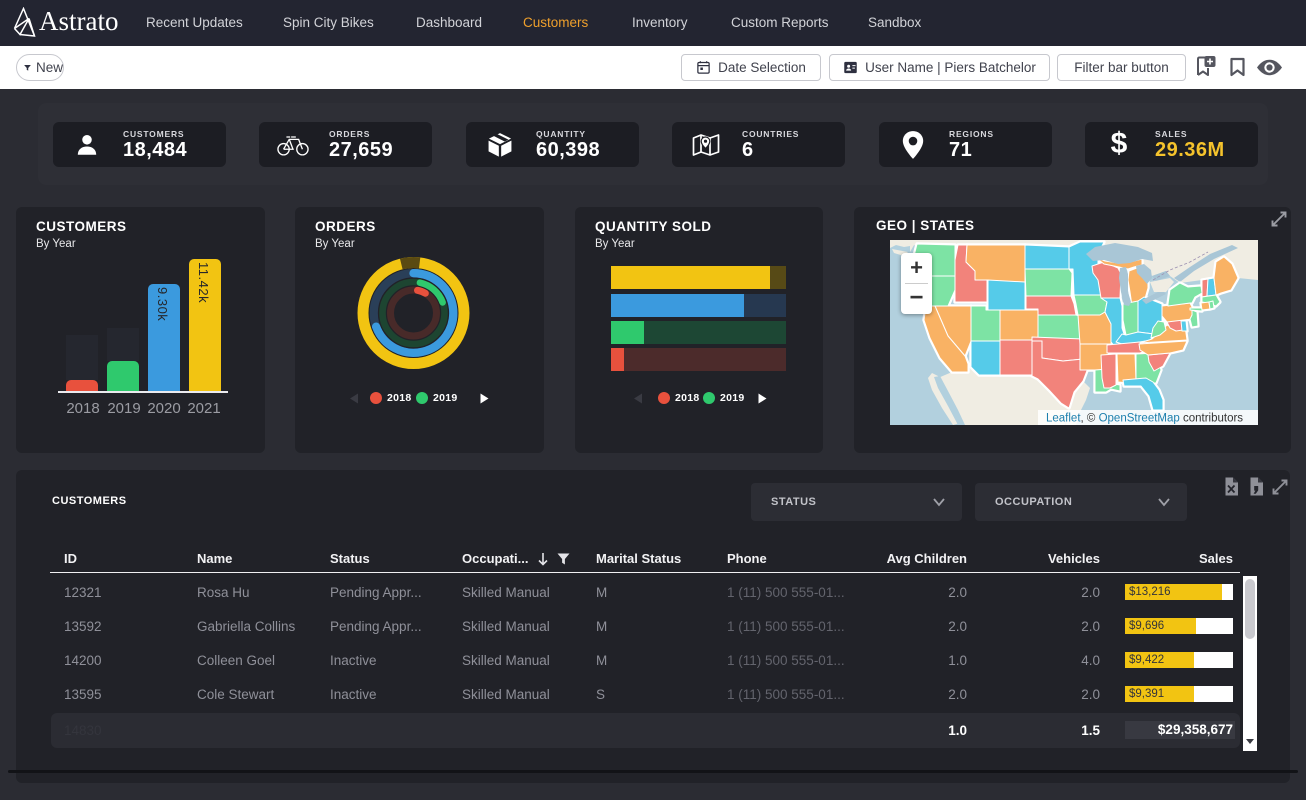 Image resolution: width=1306 pixels, height=800 pixels. What do you see at coordinates (1144, 419) in the screenshot?
I see `svg-text:Leaflet, © OpenStreetMap contr: Leaflet, © OpenStreetMap contributors` at bounding box center [1144, 419].